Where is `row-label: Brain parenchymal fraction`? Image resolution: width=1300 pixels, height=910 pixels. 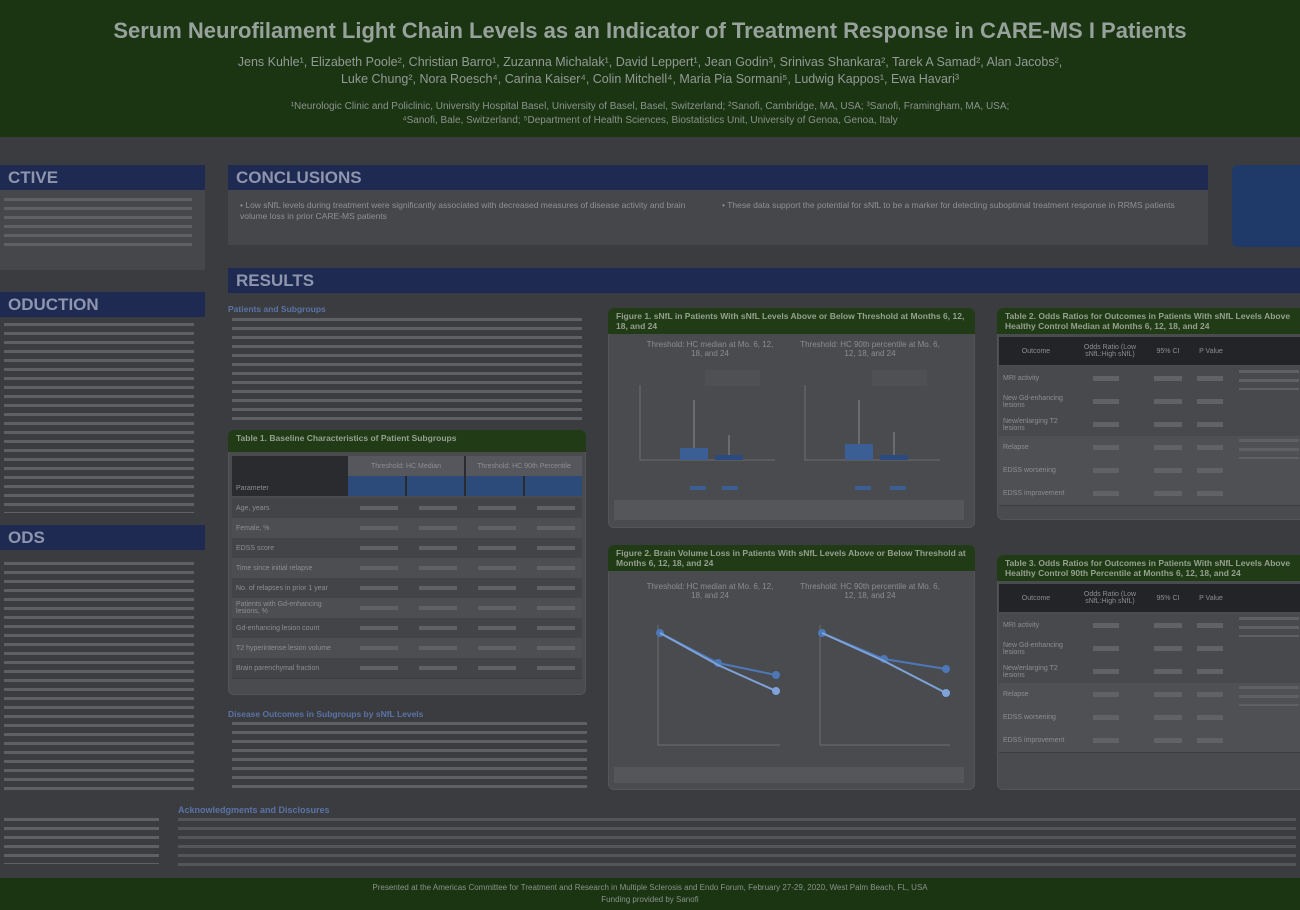 row-label: Brain parenchymal fraction is located at coordinates (278, 668).